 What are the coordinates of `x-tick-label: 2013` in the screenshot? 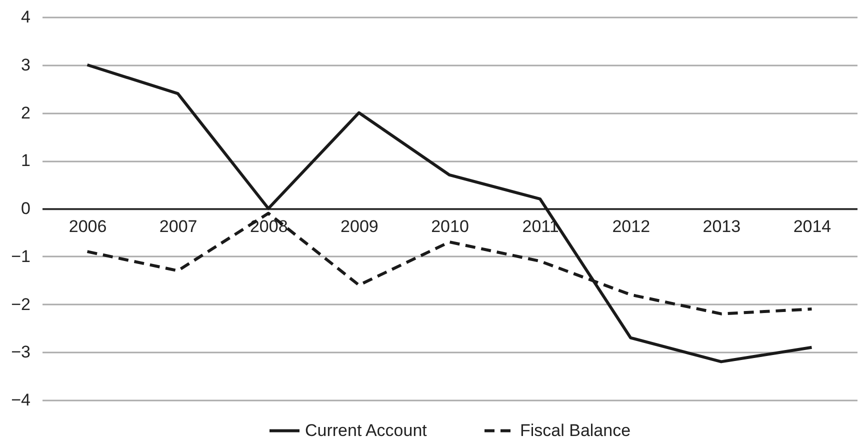 It's located at (721, 226).